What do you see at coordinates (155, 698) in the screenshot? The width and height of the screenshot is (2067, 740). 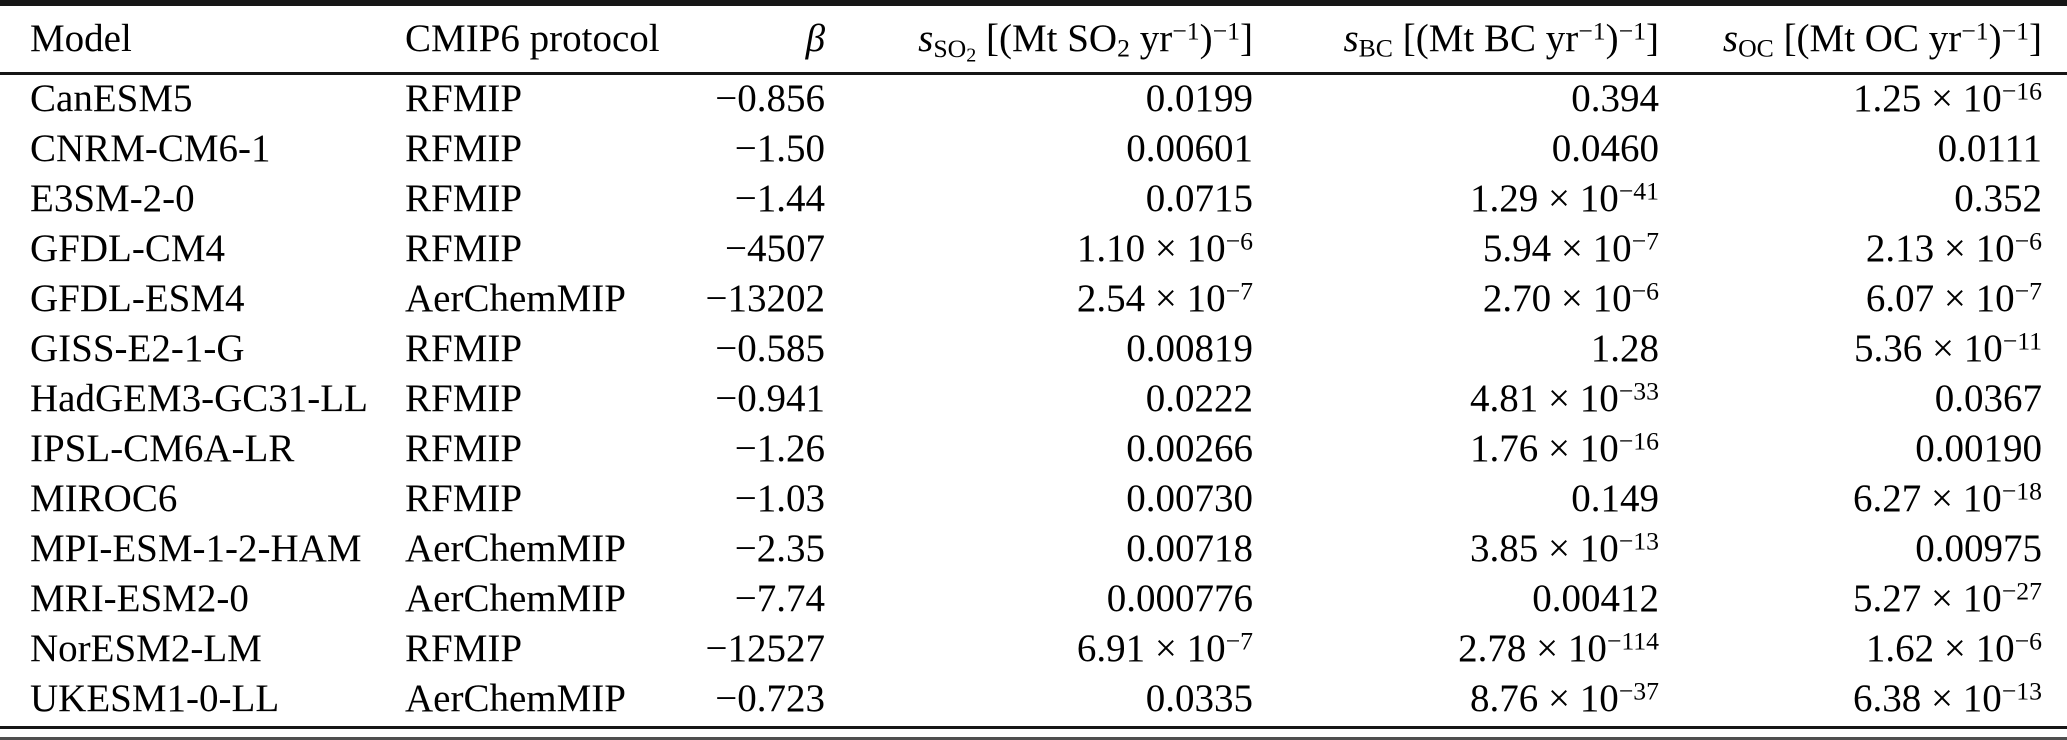 I see `cell-model: UKESM1-0-LL` at bounding box center [155, 698].